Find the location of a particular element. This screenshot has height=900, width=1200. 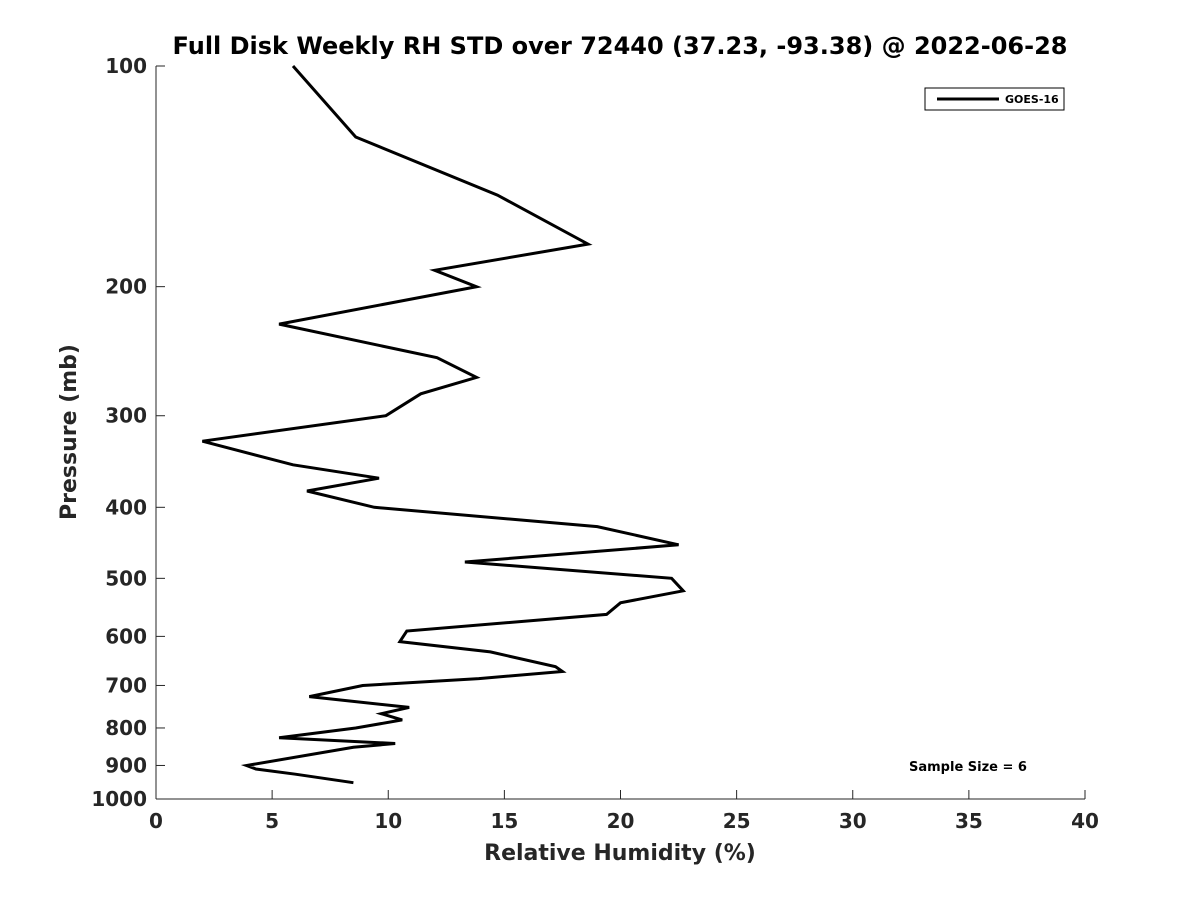

y-tick-label: 700 is located at coordinates (126, 685).